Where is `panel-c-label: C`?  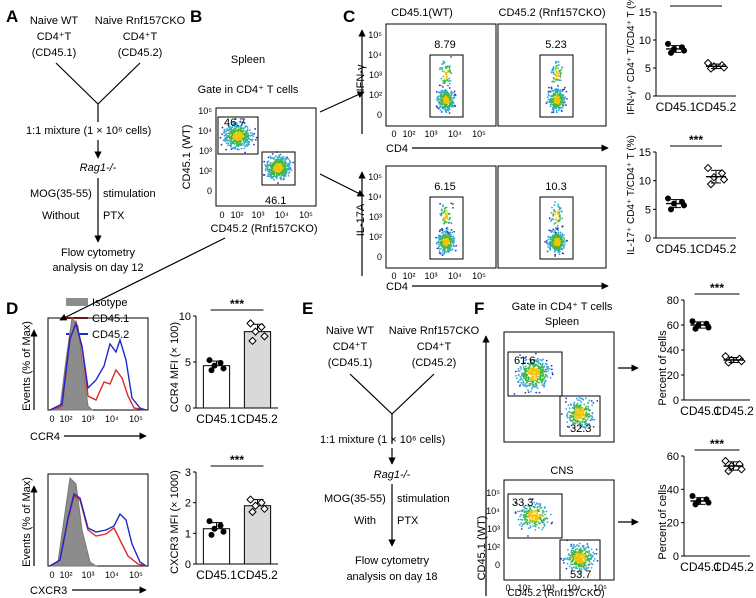 panel-c-label: C is located at coordinates (349, 16).